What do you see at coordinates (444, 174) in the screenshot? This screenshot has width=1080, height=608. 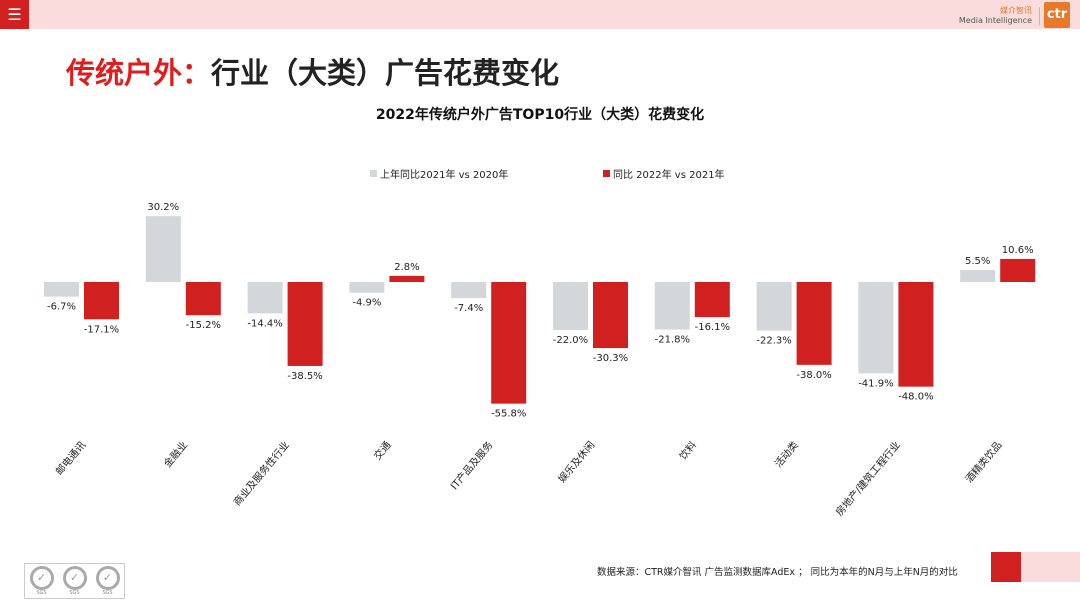 I see `legend-label: 上年同比2021年 vs 2020年` at bounding box center [444, 174].